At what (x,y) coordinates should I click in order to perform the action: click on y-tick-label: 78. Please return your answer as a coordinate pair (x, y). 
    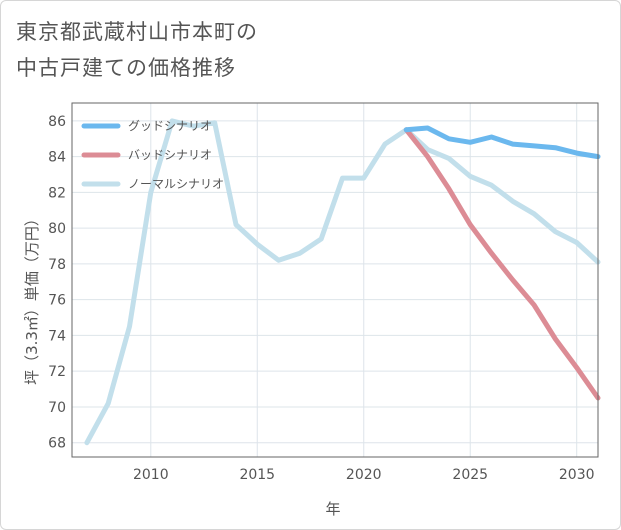
    Looking at the image, I should click on (57, 265).